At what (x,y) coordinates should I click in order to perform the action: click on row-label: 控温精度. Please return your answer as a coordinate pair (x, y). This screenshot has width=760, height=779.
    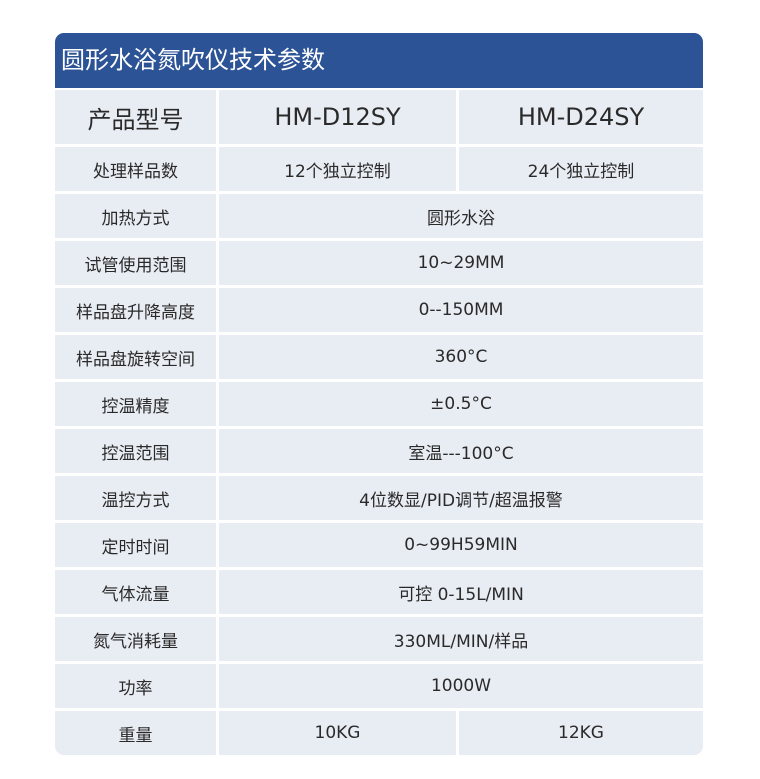
    Looking at the image, I should click on (135, 404).